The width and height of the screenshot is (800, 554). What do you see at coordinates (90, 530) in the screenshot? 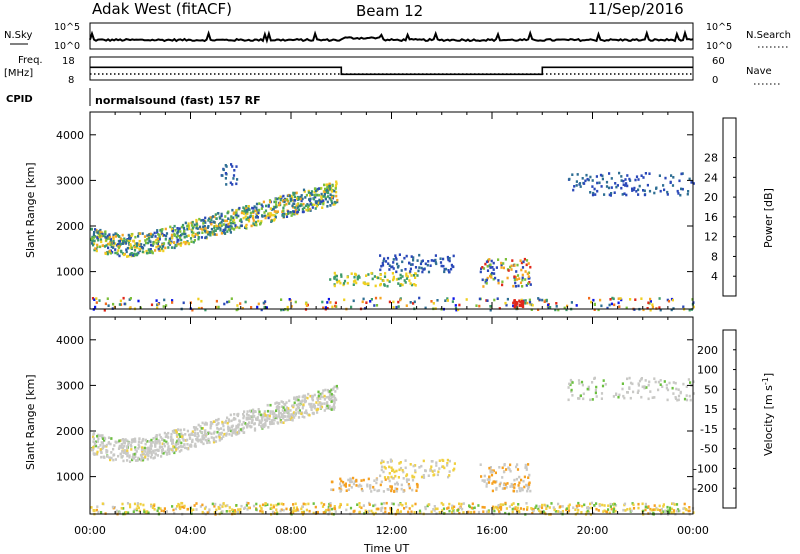
I see `x-tick-label: 00:00` at bounding box center [90, 530].